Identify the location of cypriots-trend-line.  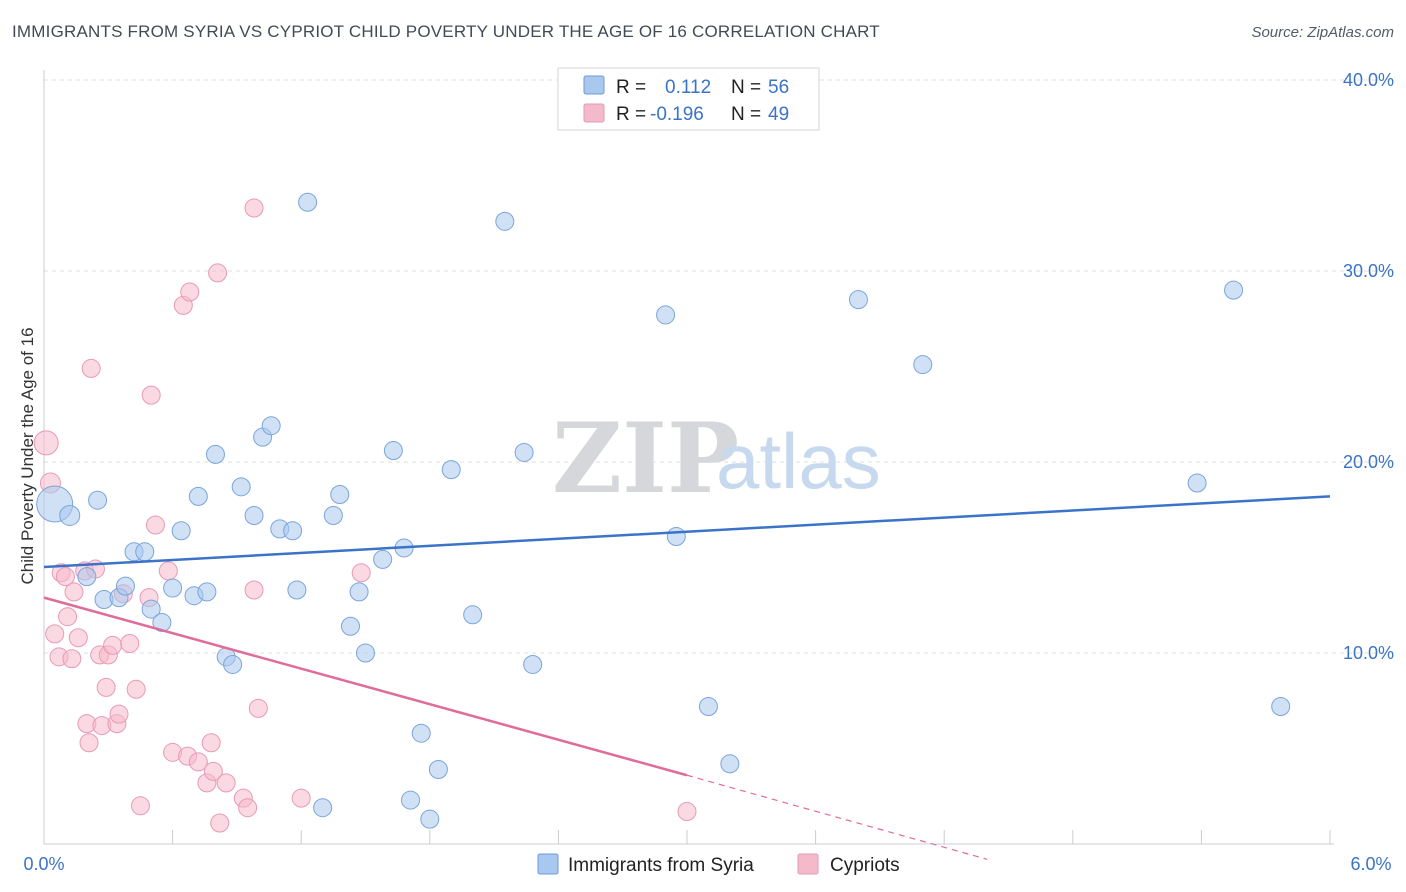
(365, 686).